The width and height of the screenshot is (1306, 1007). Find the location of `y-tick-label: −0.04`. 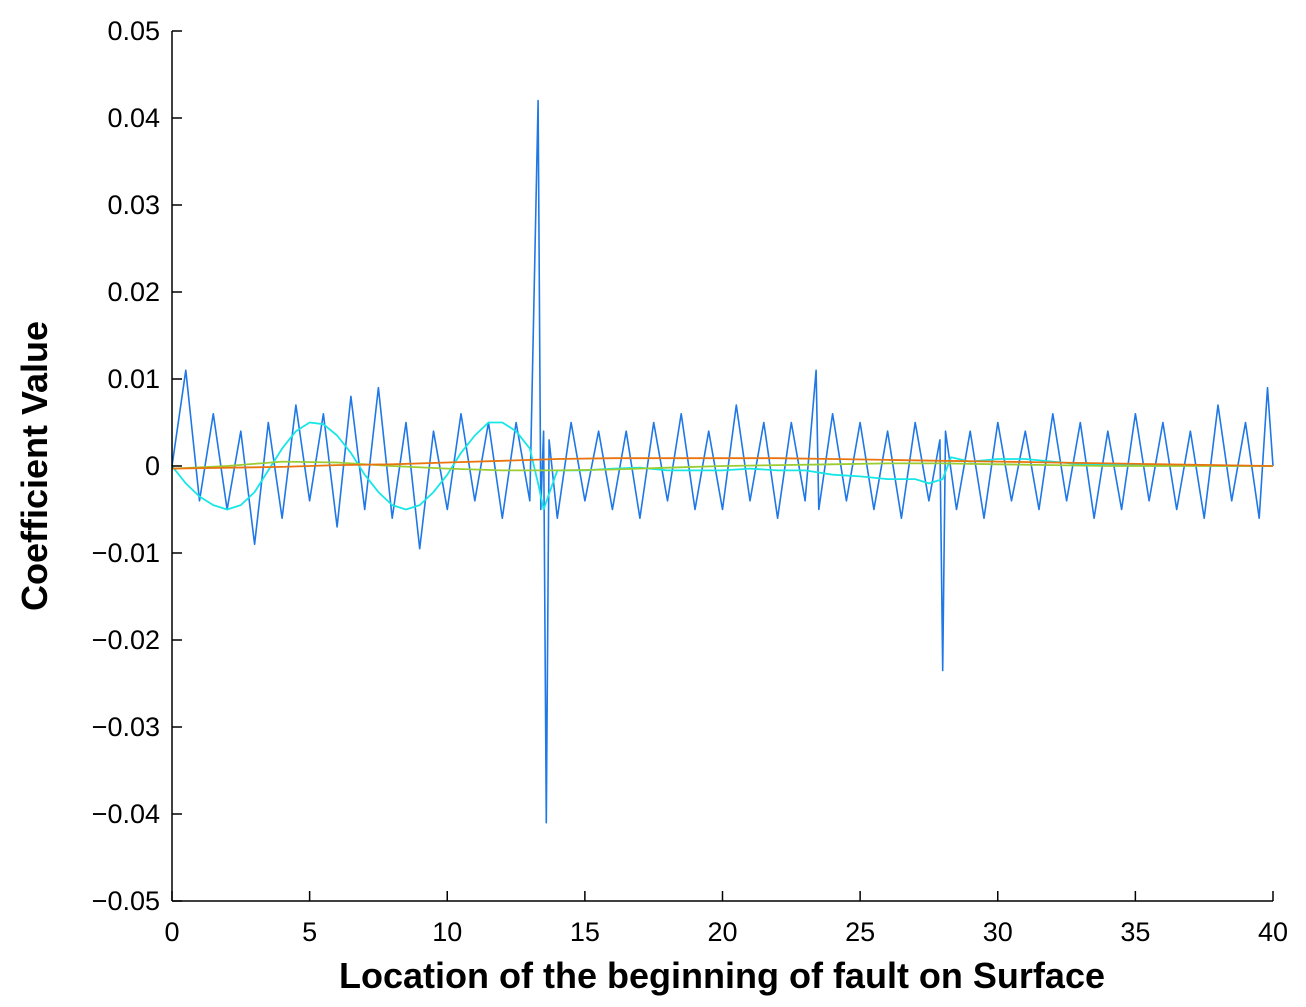

y-tick-label: −0.04 is located at coordinates (126, 814).